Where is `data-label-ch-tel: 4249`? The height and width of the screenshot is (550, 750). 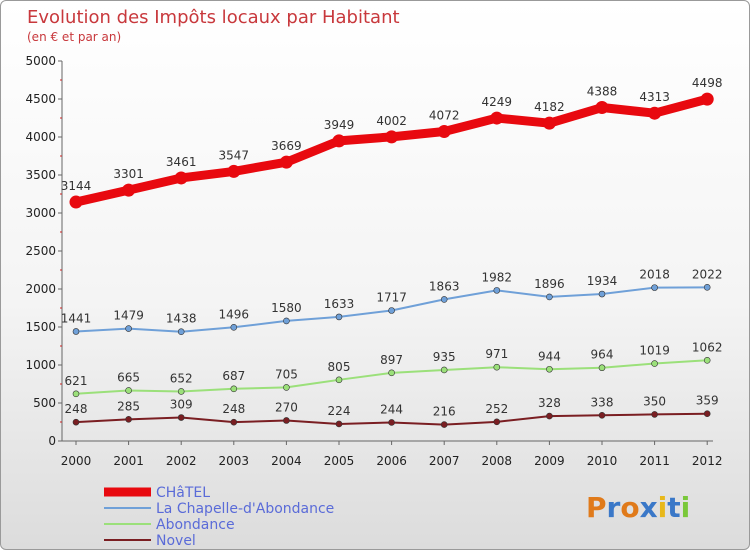 data-label-ch-tel: 4249 is located at coordinates (497, 102).